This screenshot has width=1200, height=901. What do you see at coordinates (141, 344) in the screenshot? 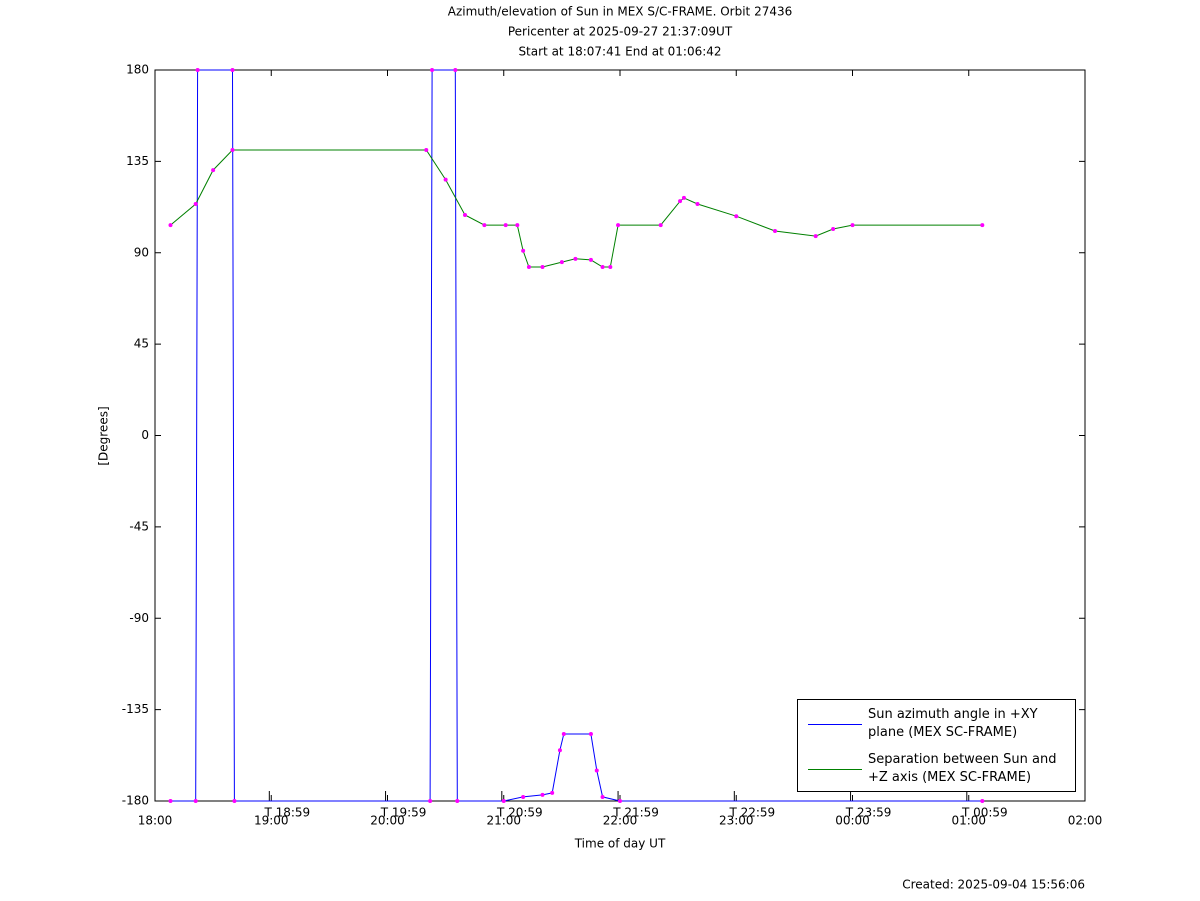
I see `y-tick-label: 45` at bounding box center [141, 344].